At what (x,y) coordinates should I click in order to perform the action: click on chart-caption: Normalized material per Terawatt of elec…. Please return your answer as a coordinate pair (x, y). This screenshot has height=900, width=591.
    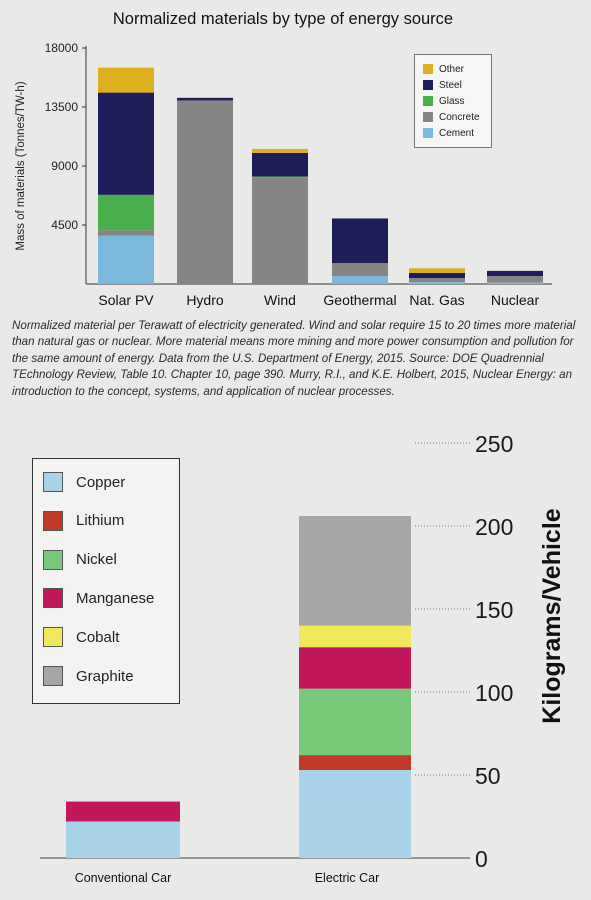
    Looking at the image, I should click on (294, 358).